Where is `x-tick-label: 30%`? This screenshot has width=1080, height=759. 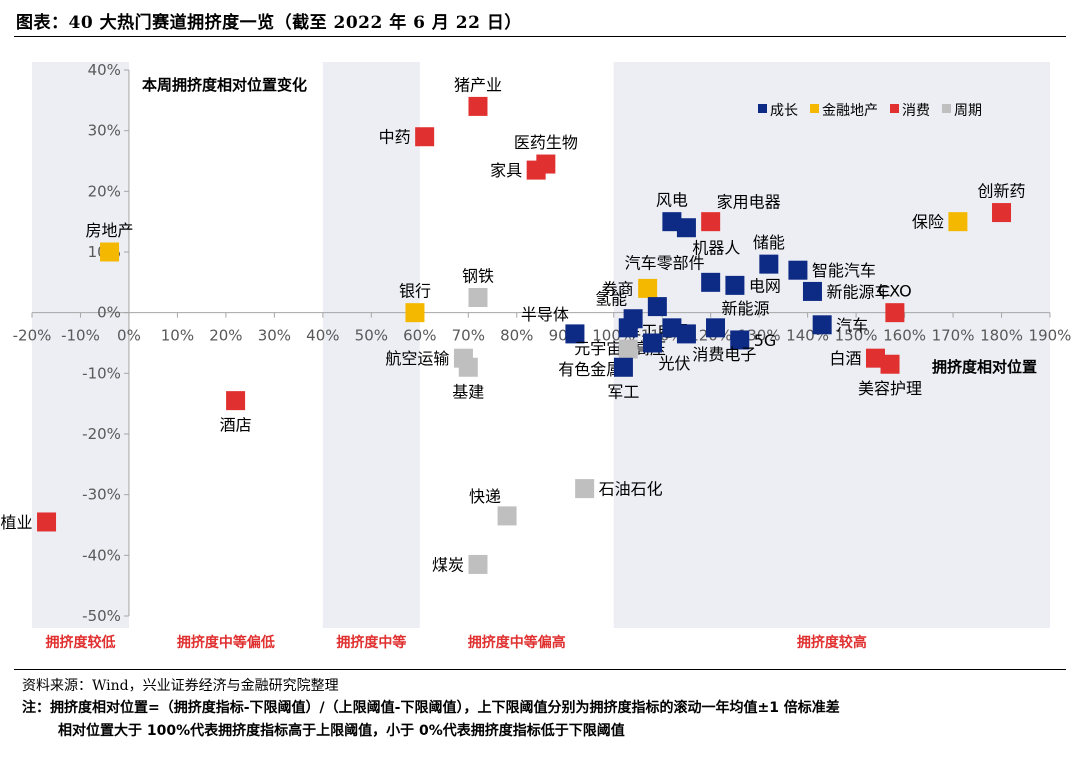 x-tick-label: 30% is located at coordinates (274, 336).